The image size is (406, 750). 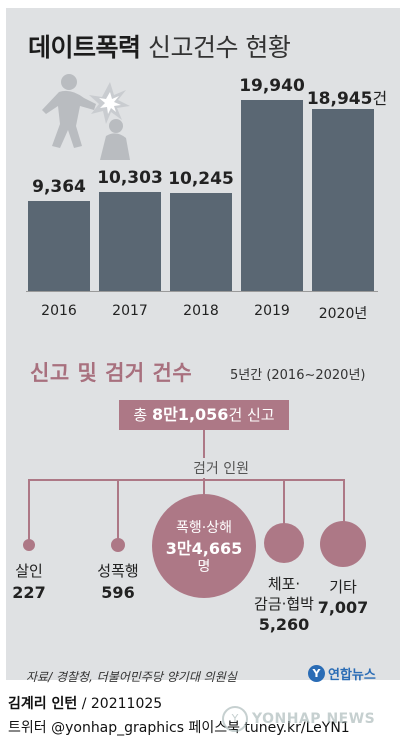 I want to click on value-assault: 3만4,665, so click(x=204, y=548).